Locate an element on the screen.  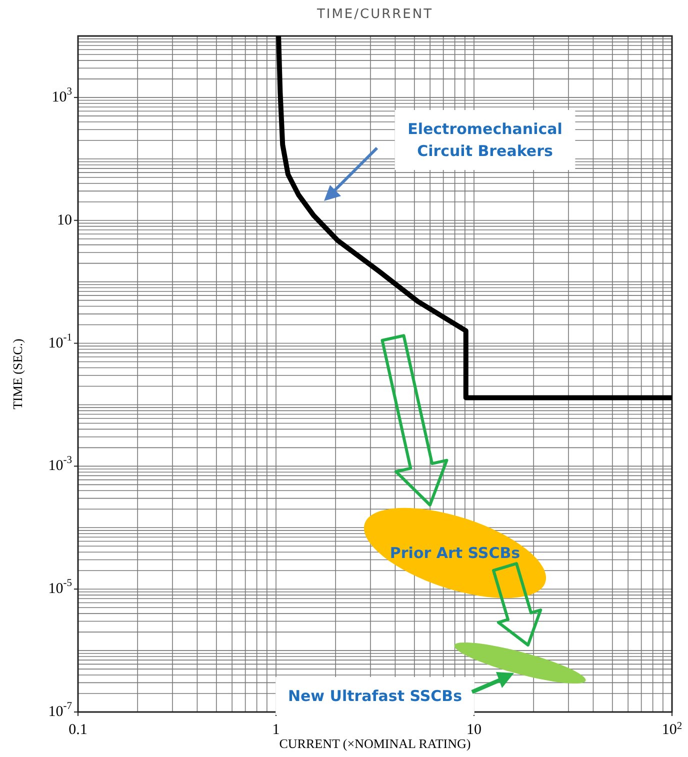
chart-title: TIME/CURRENT is located at coordinates (375, 14).